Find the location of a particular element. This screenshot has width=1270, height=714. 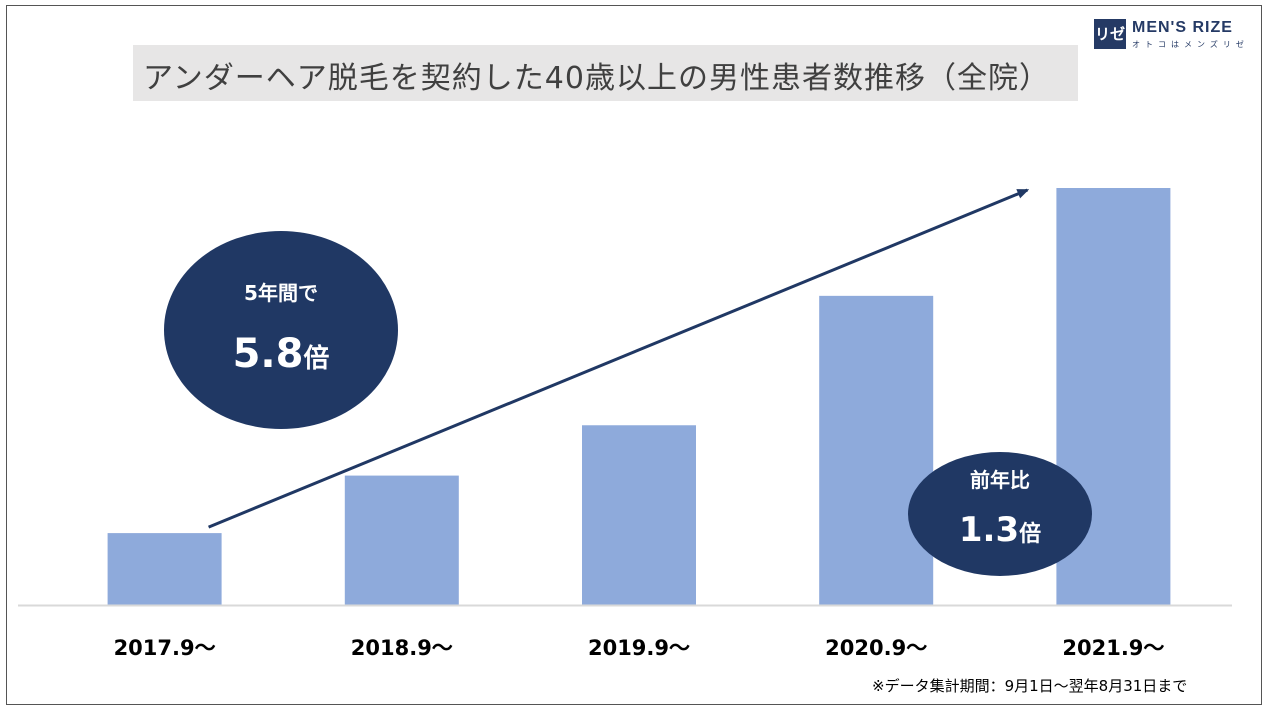

x-tick-label-2: 2019.9～ is located at coordinates (639, 648).